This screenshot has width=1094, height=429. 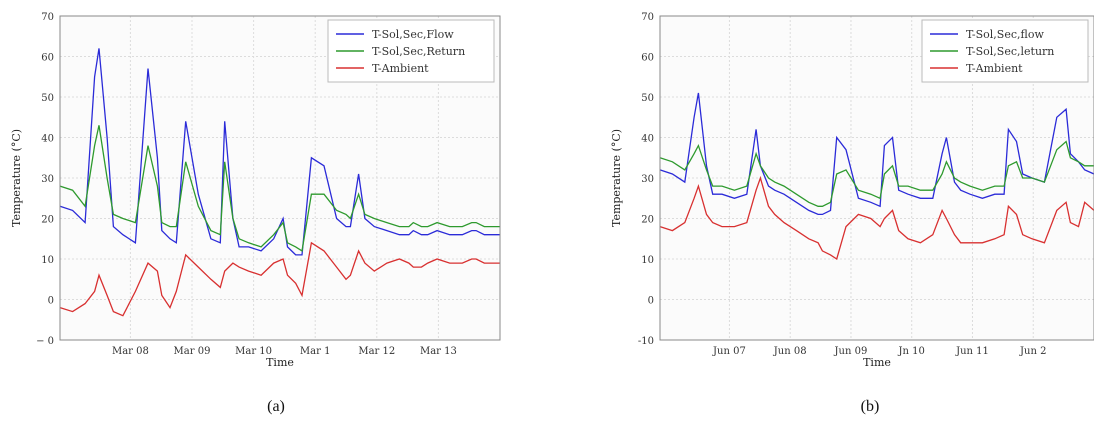 What do you see at coordinates (911, 351) in the screenshot?
I see `x-tick-label: Jn 10` at bounding box center [911, 351].